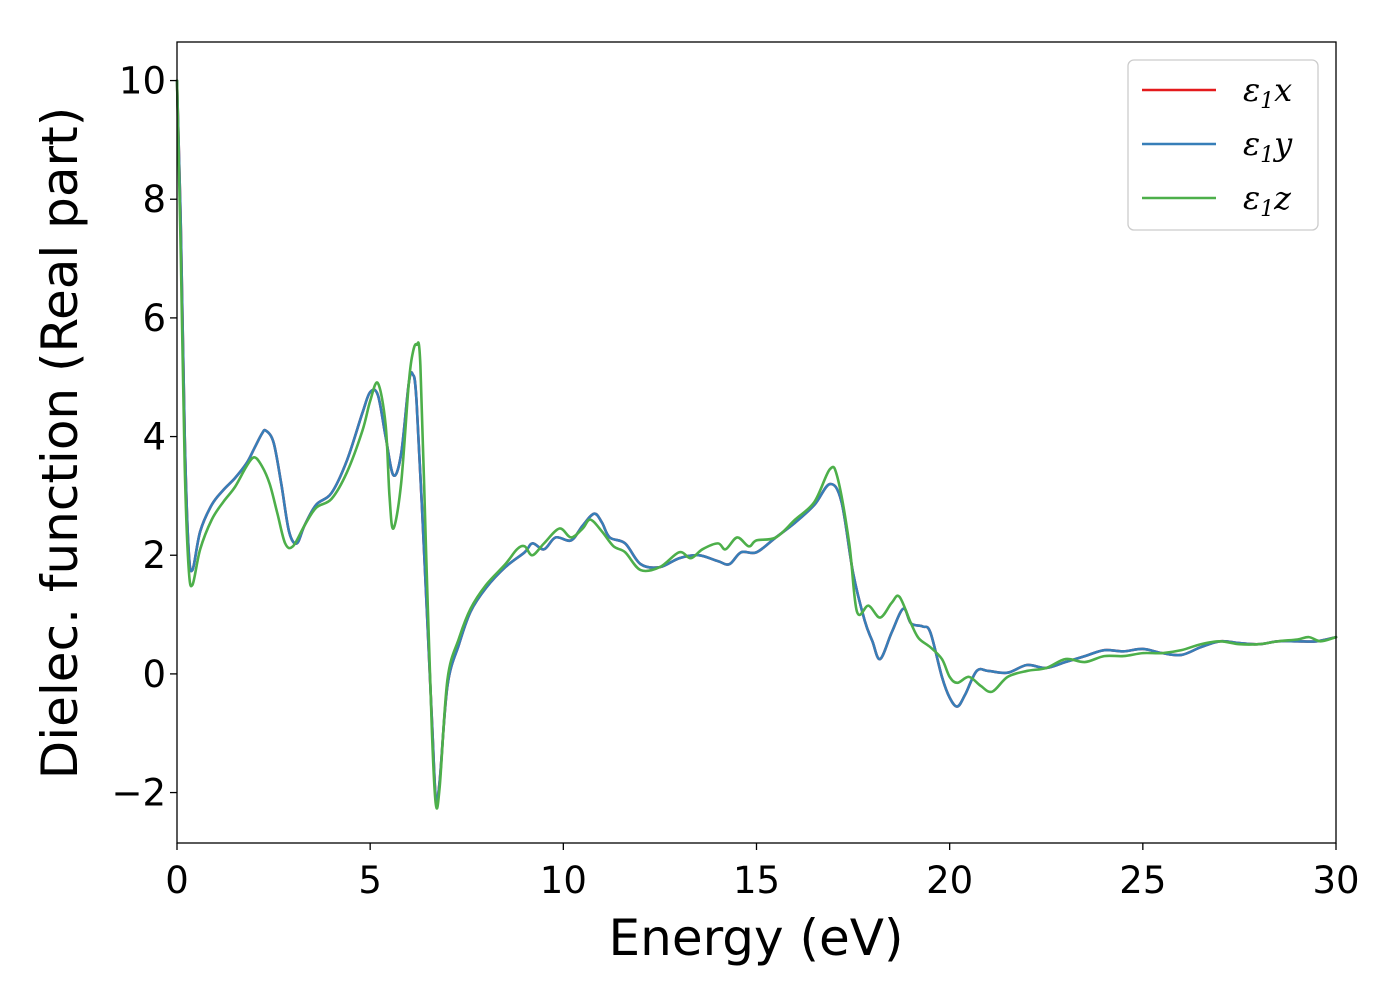  I want to click on y-axis-title: Dielec. function (Real part), so click(60, 443).